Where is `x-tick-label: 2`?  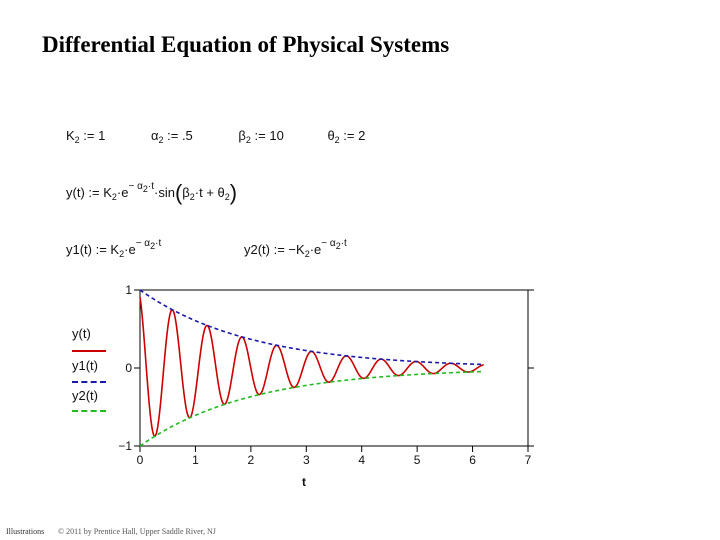
x-tick-label: 2 is located at coordinates (251, 460).